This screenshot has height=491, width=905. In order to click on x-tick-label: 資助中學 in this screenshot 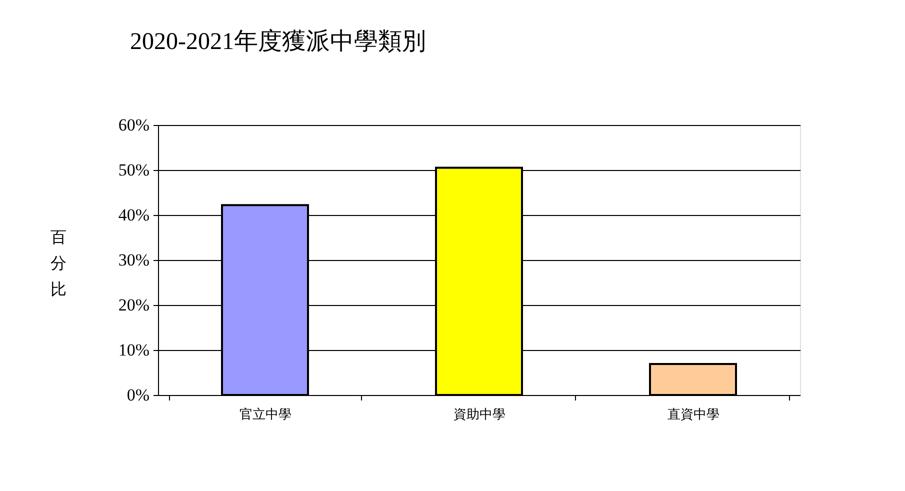, I will do `click(480, 415)`.